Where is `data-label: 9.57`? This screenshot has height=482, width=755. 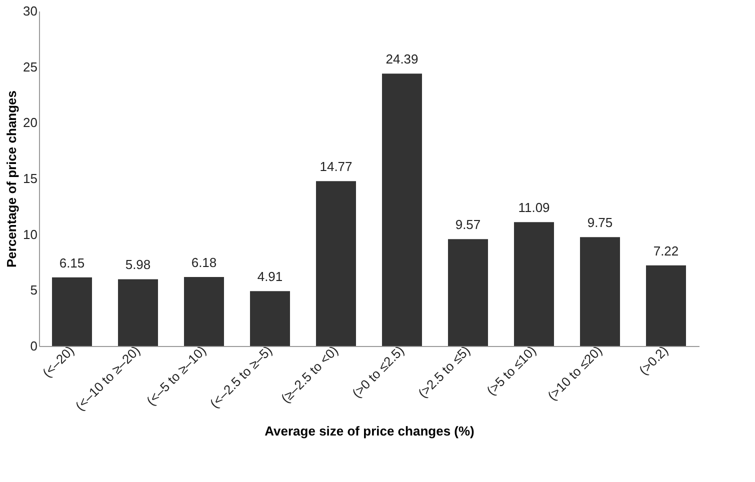 data-label: 9.57 is located at coordinates (468, 224).